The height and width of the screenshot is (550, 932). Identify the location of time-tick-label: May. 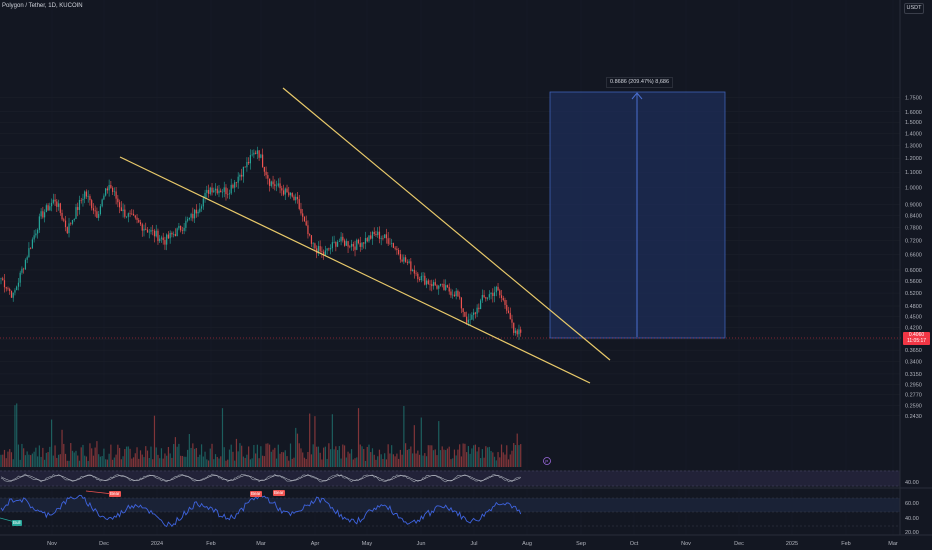
(367, 544).